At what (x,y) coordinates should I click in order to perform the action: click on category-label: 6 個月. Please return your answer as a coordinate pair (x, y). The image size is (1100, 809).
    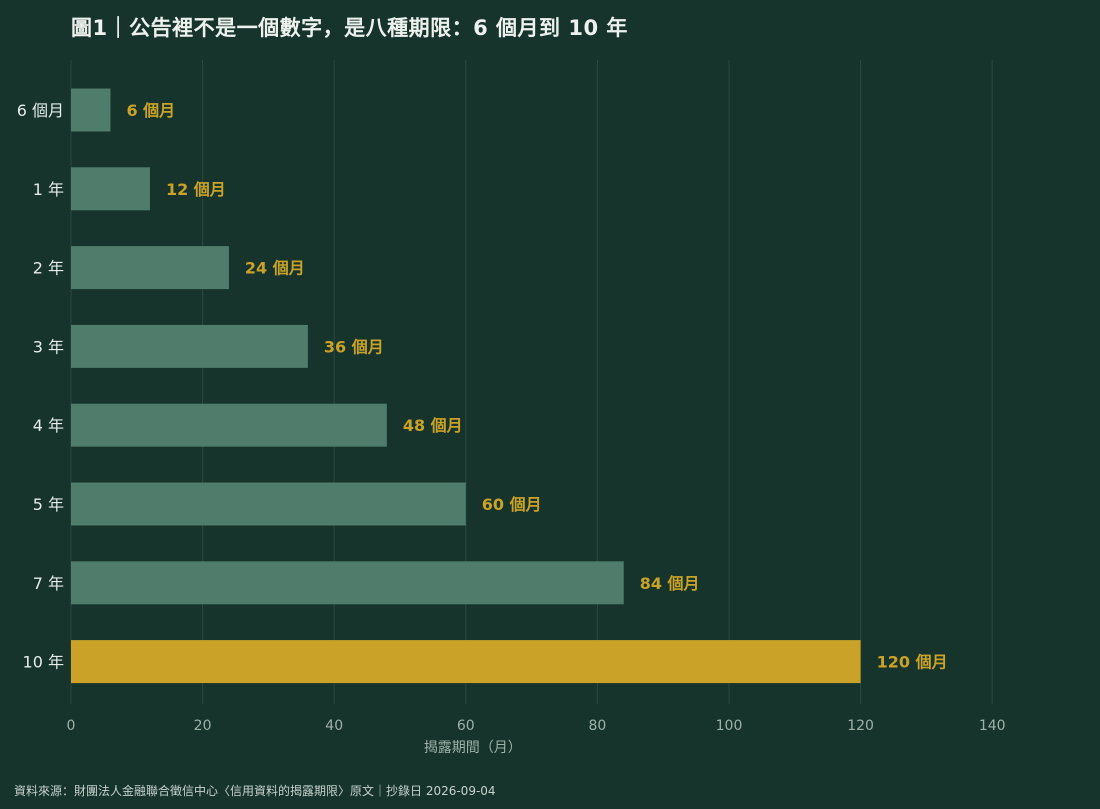
    Looking at the image, I should click on (40, 110).